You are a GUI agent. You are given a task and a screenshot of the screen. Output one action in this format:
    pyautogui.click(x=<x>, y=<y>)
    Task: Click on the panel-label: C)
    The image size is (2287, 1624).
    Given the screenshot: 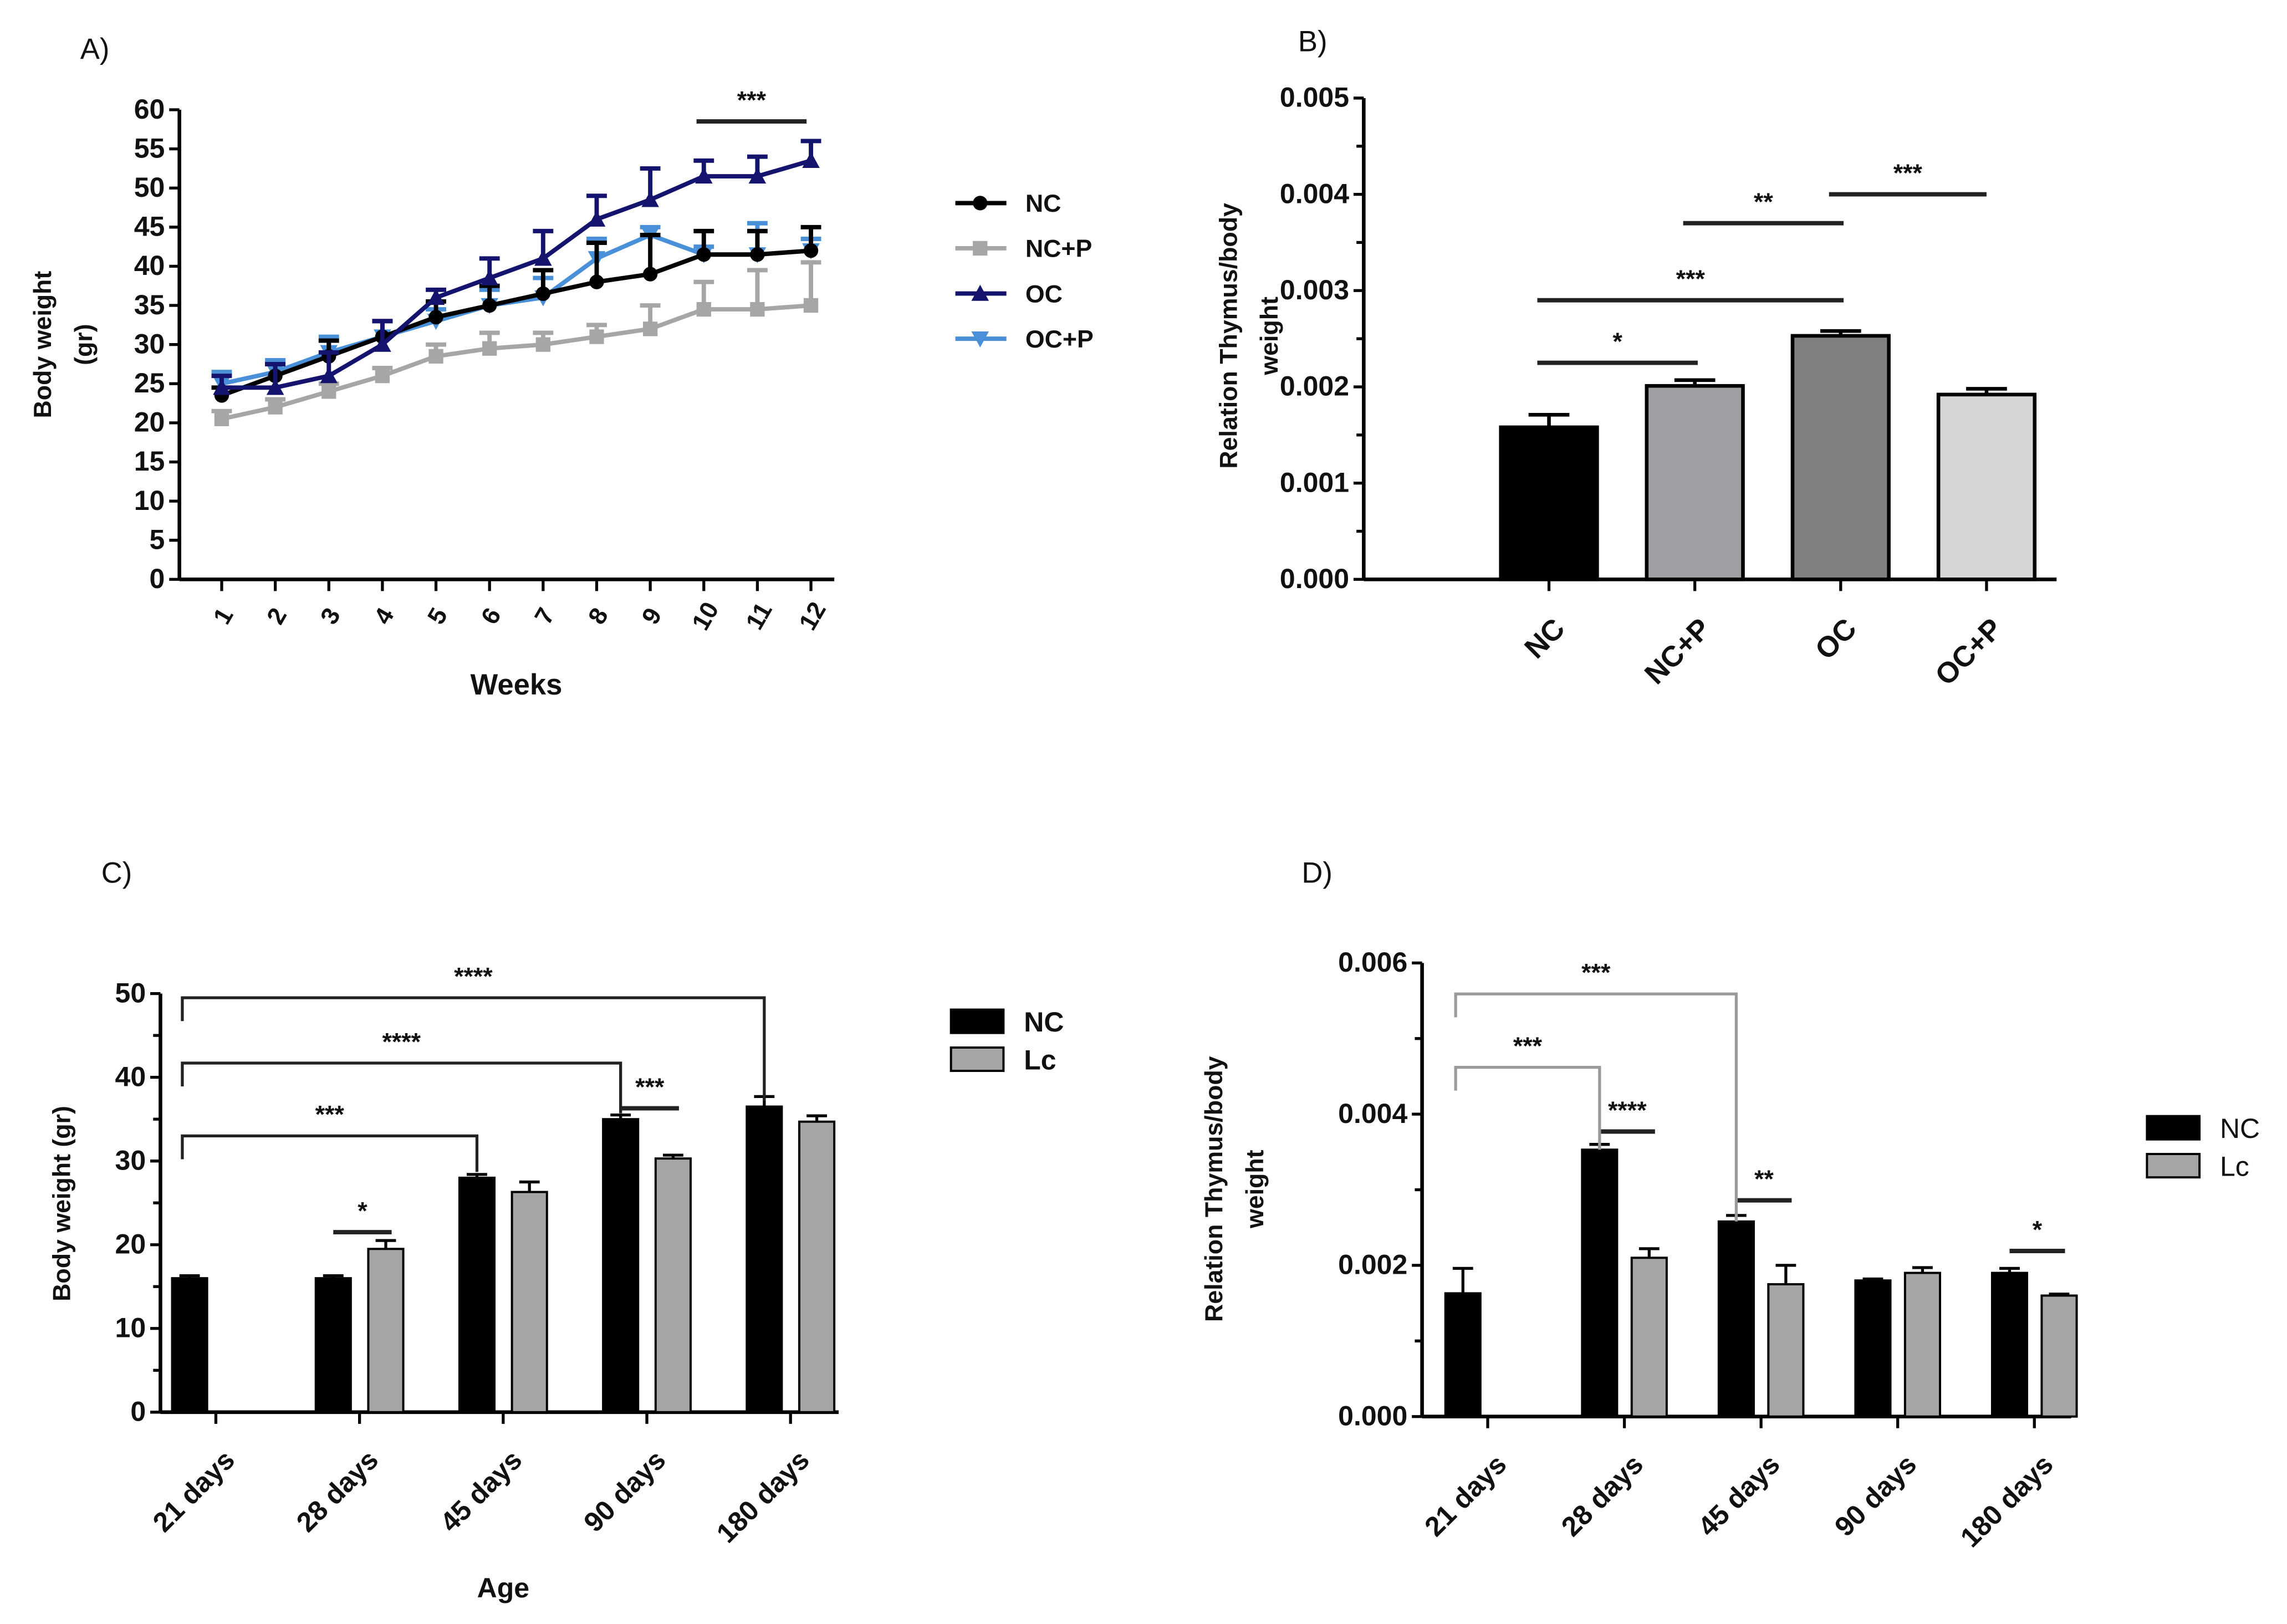 What is the action you would take?
    pyautogui.click(x=116, y=874)
    